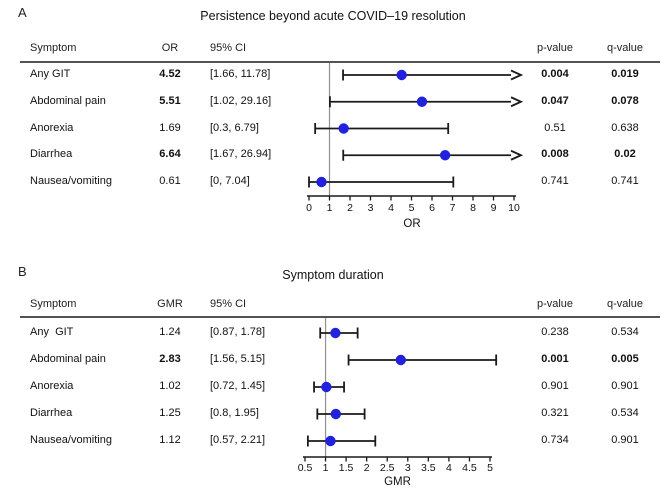 This screenshot has width=666, height=498. What do you see at coordinates (555, 386) in the screenshot?
I see `row-p-value: 0.901` at bounding box center [555, 386].